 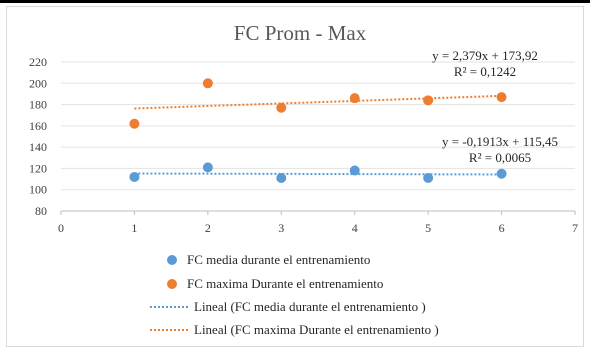 What do you see at coordinates (208, 228) in the screenshot?
I see `x-tick-label: 2` at bounding box center [208, 228].